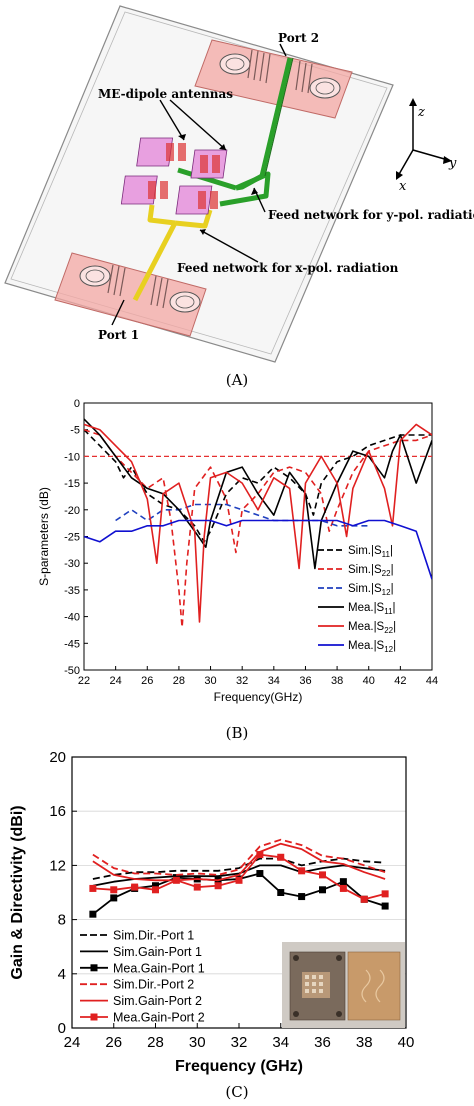 The height and width of the screenshot is (1106, 474). I want to click on x-tick-label: 32, so click(239, 1042).